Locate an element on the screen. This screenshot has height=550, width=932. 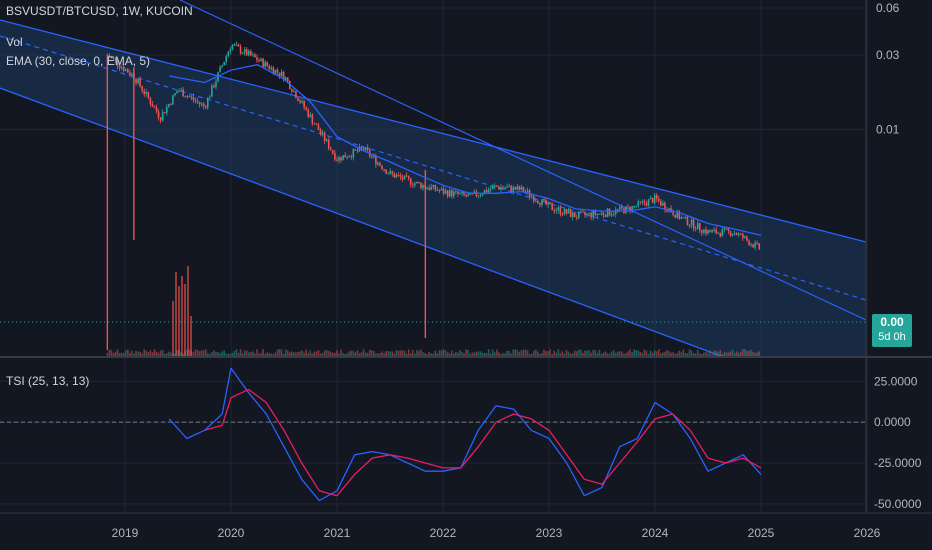
y-tick-label: 0.01 is located at coordinates (888, 129).